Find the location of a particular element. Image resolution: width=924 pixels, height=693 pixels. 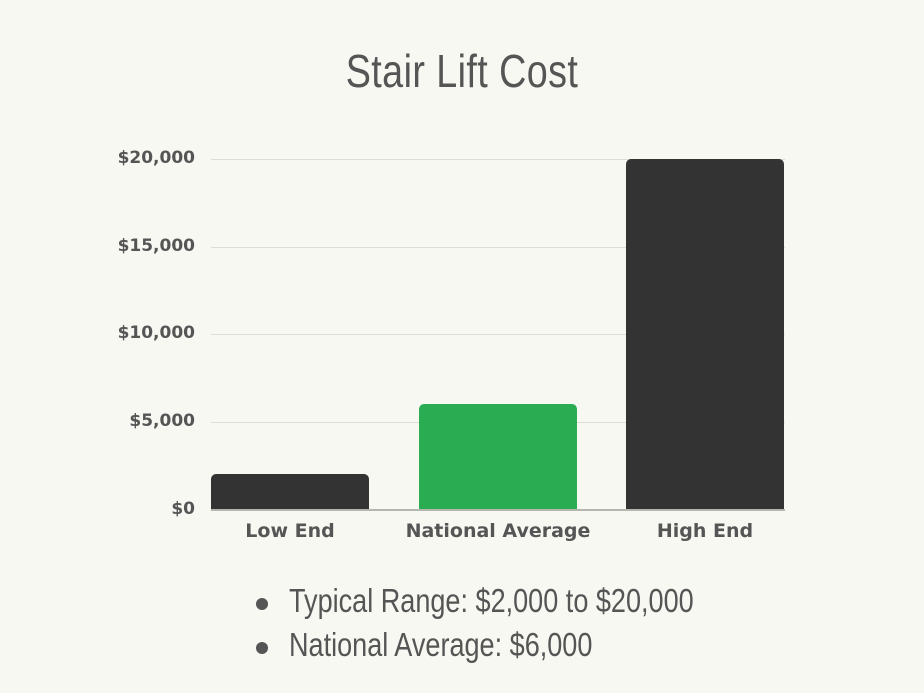

bar-low-end is located at coordinates (290, 491).